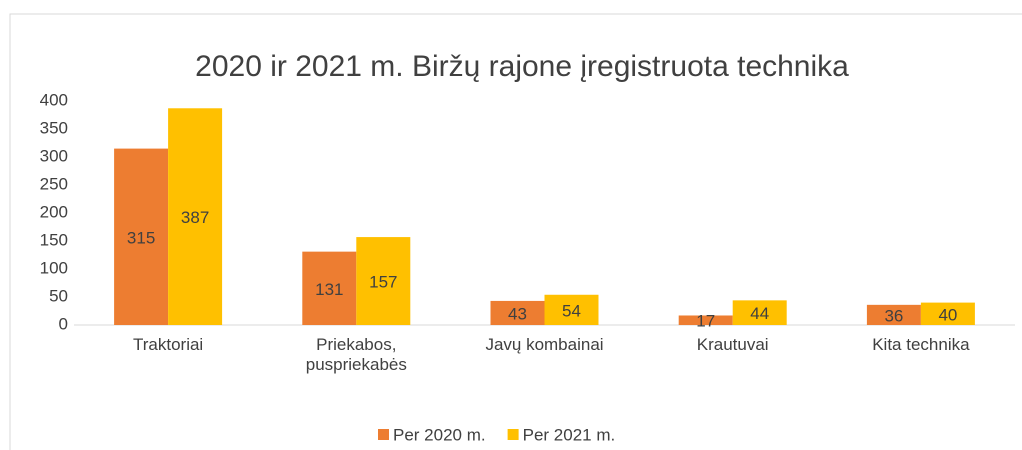 The image size is (1022, 450). Describe the element at coordinates (54, 99) in the screenshot. I see `y-tick-label: 400` at that location.